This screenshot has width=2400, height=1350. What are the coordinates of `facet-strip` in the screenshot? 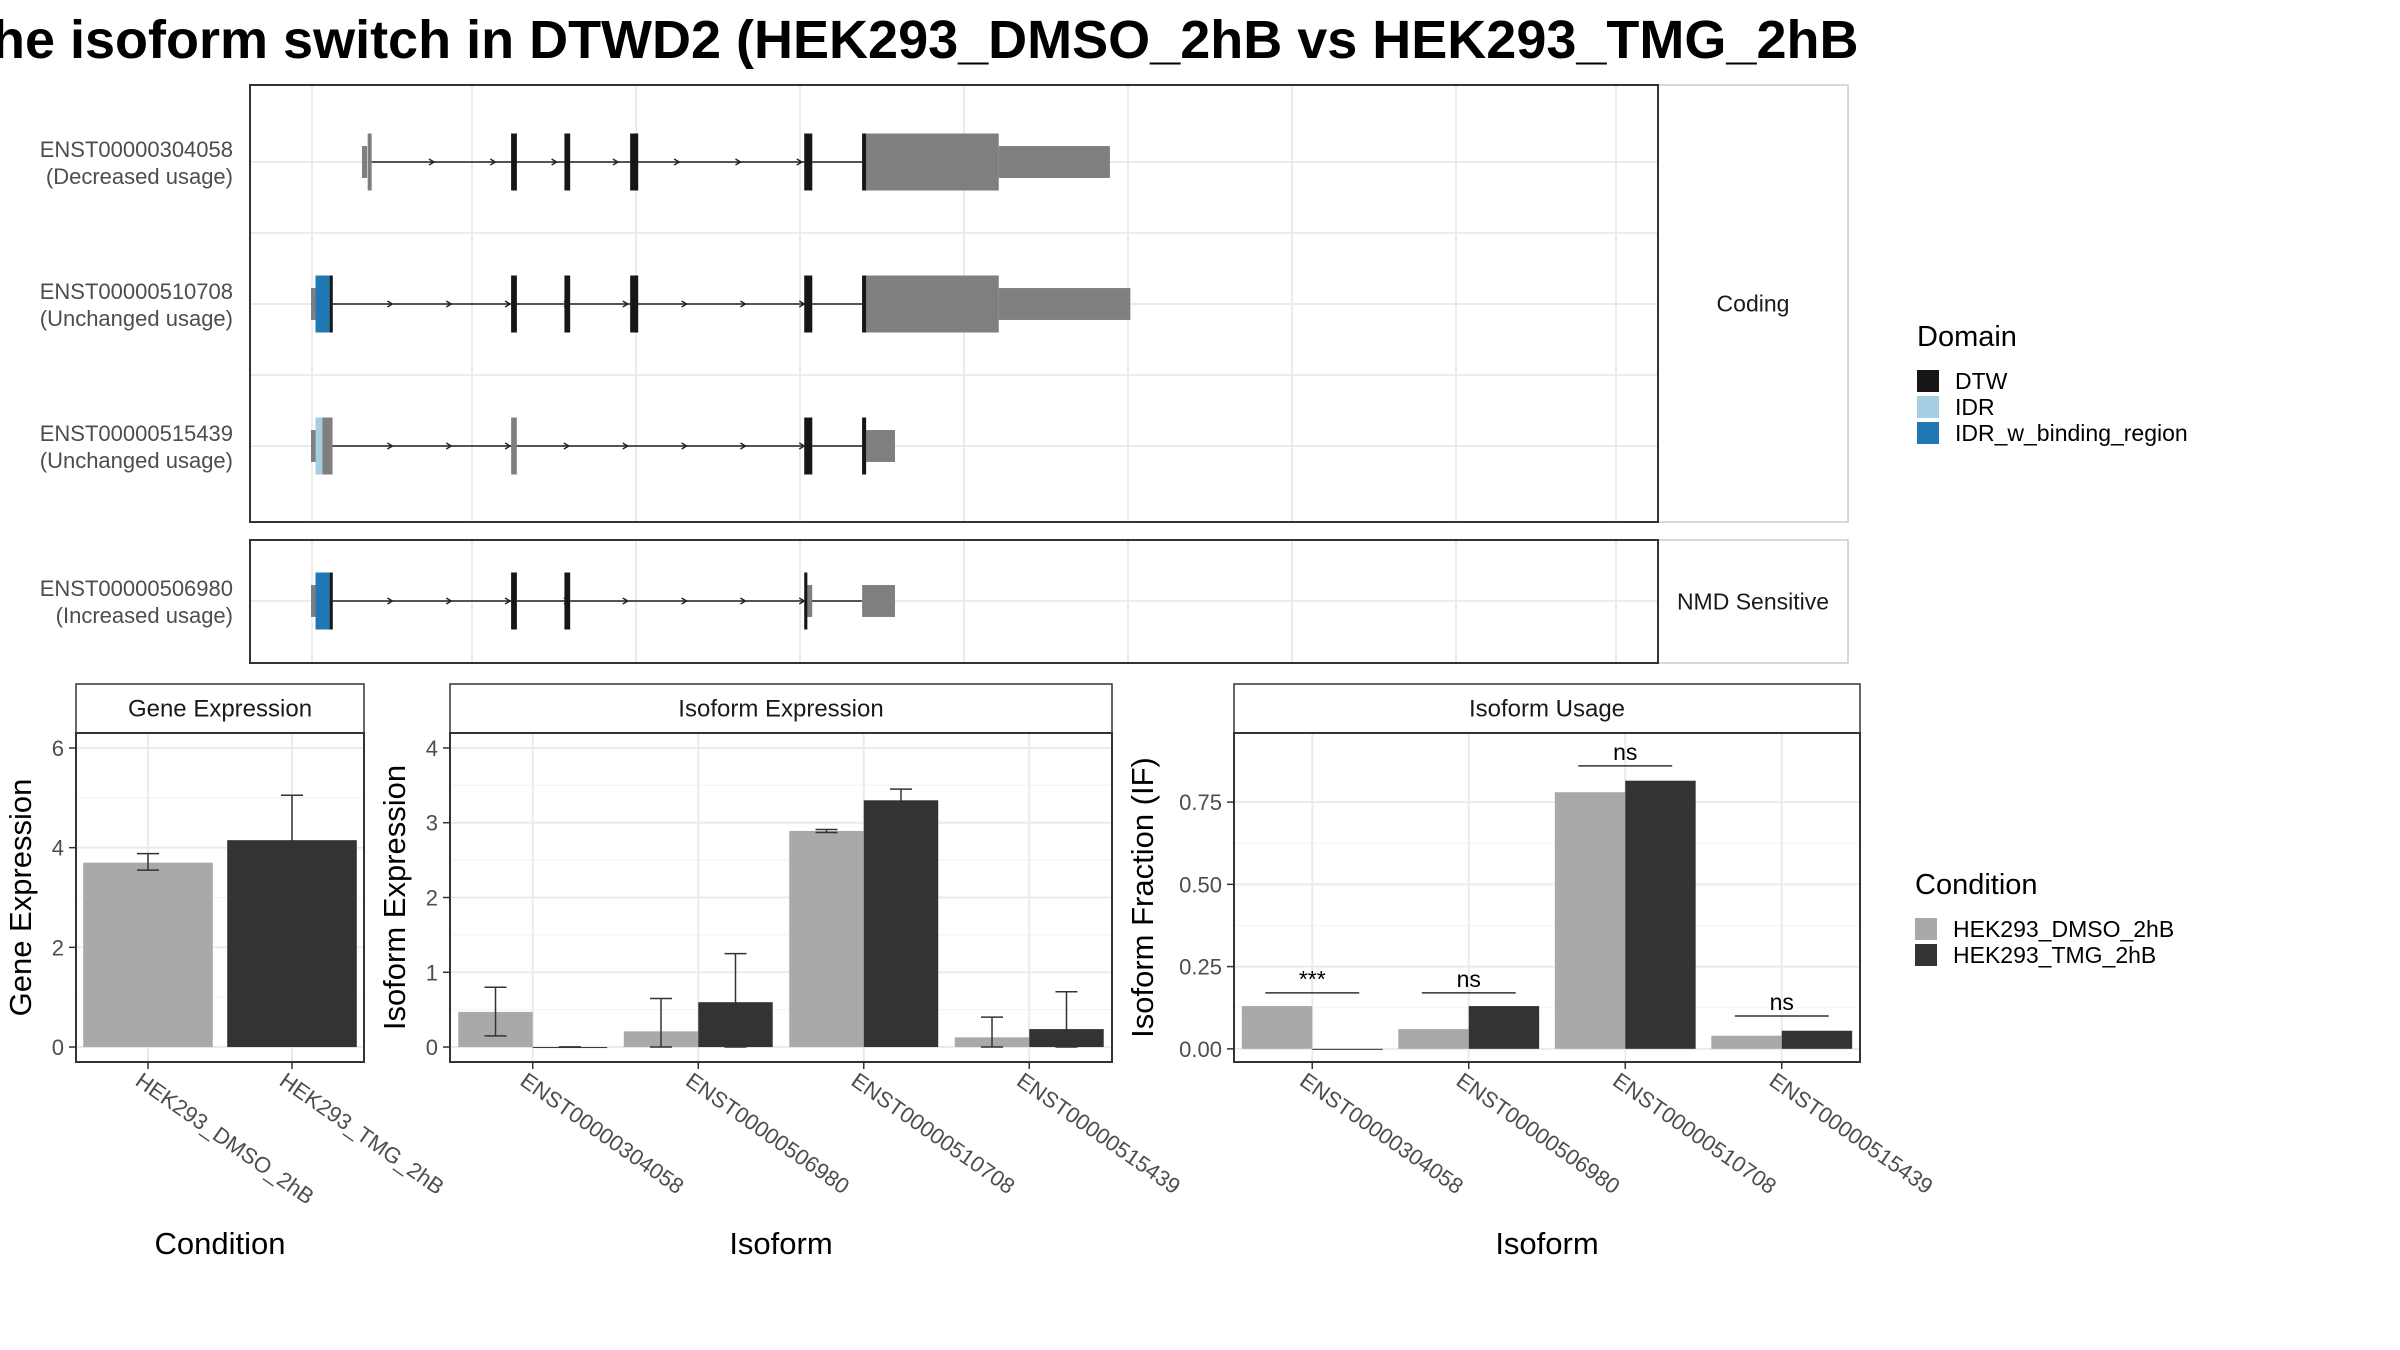 It's located at (1753, 601).